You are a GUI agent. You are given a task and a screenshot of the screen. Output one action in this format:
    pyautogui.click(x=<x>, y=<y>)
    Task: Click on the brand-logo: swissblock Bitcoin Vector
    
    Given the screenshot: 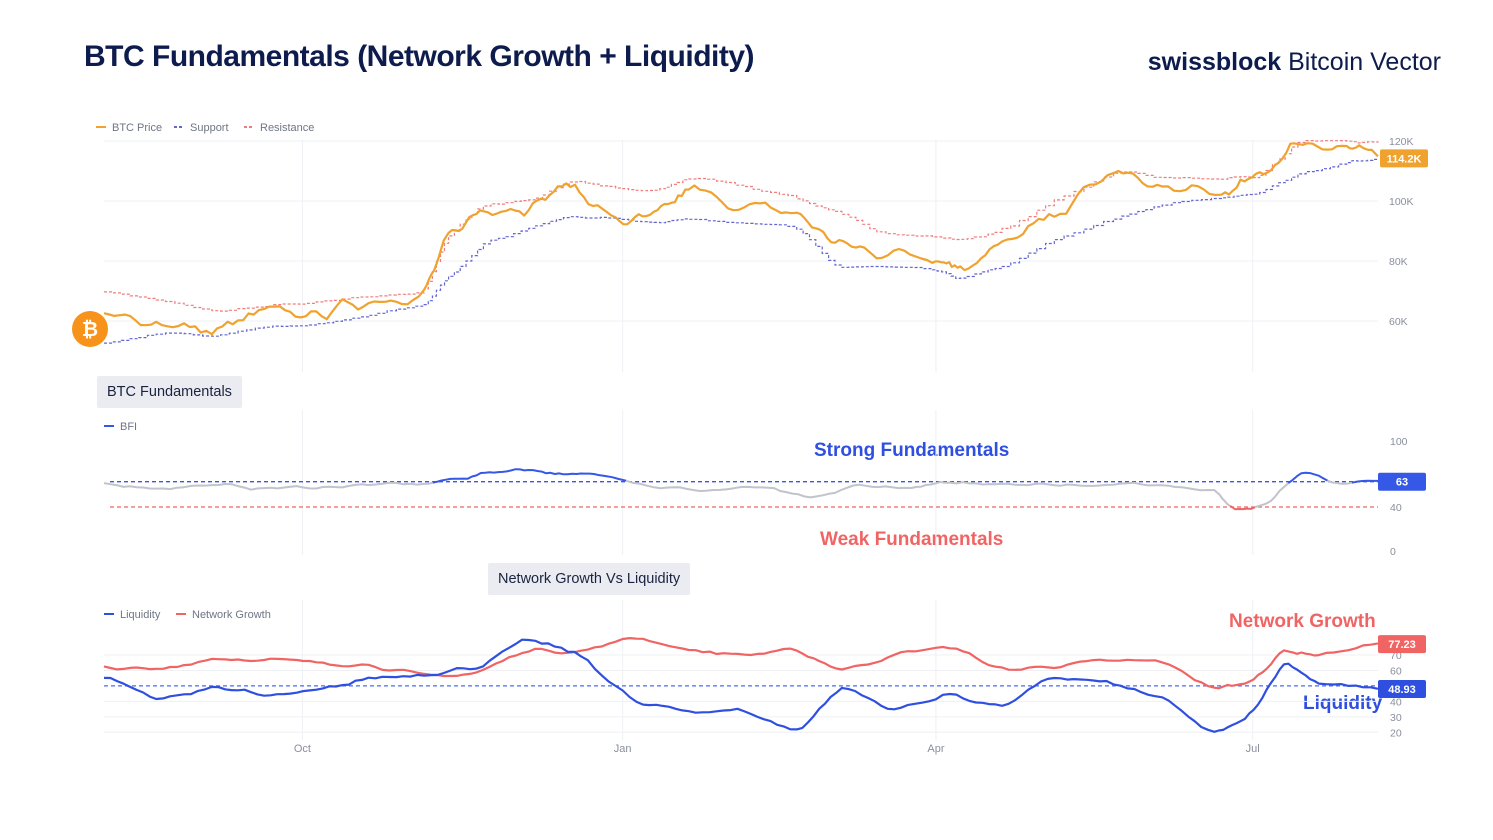 What is the action you would take?
    pyautogui.click(x=1294, y=62)
    